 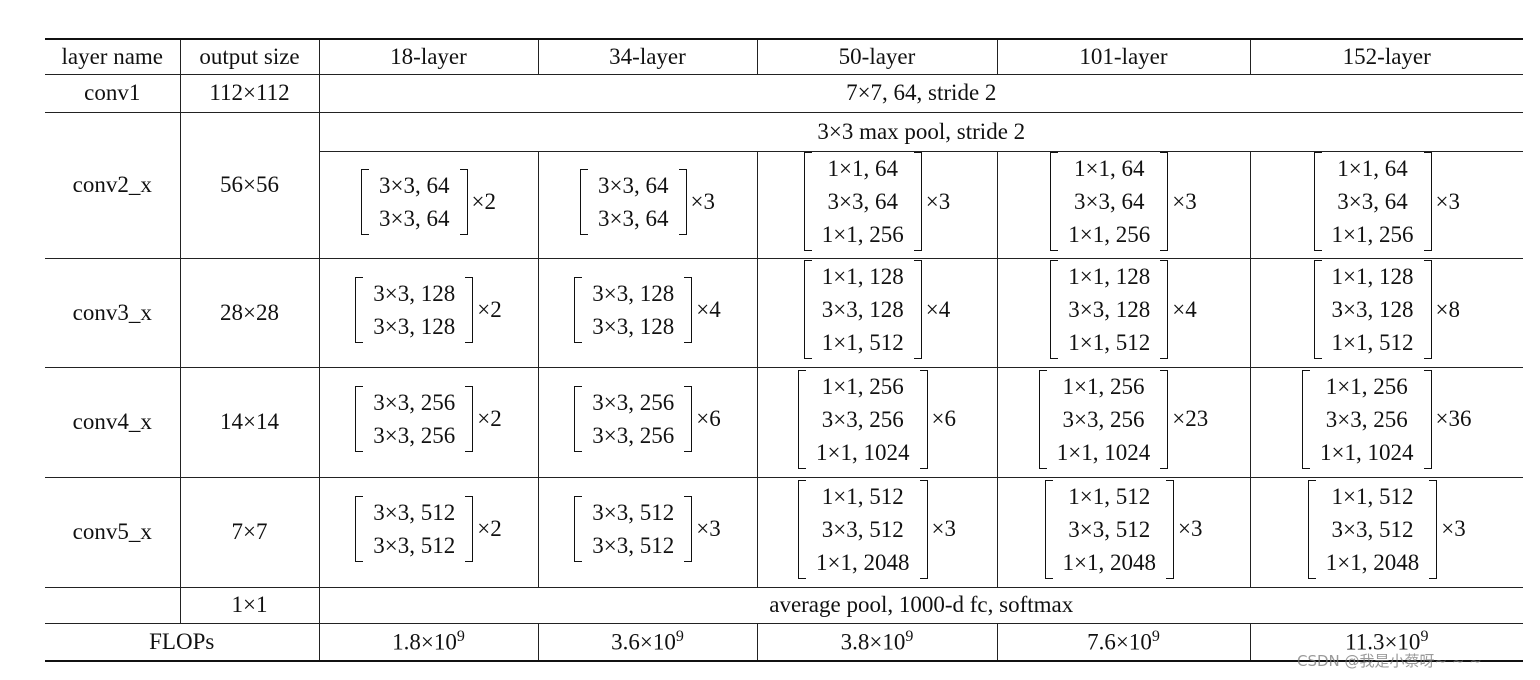 What do you see at coordinates (643, 642) in the screenshot?
I see `flops-base: 3.6×10` at bounding box center [643, 642].